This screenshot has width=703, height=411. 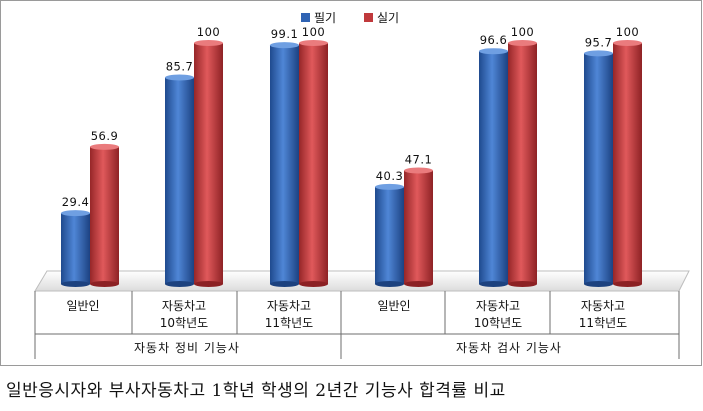 What do you see at coordinates (419, 159) in the screenshot?
I see `data-label: 47.1` at bounding box center [419, 159].